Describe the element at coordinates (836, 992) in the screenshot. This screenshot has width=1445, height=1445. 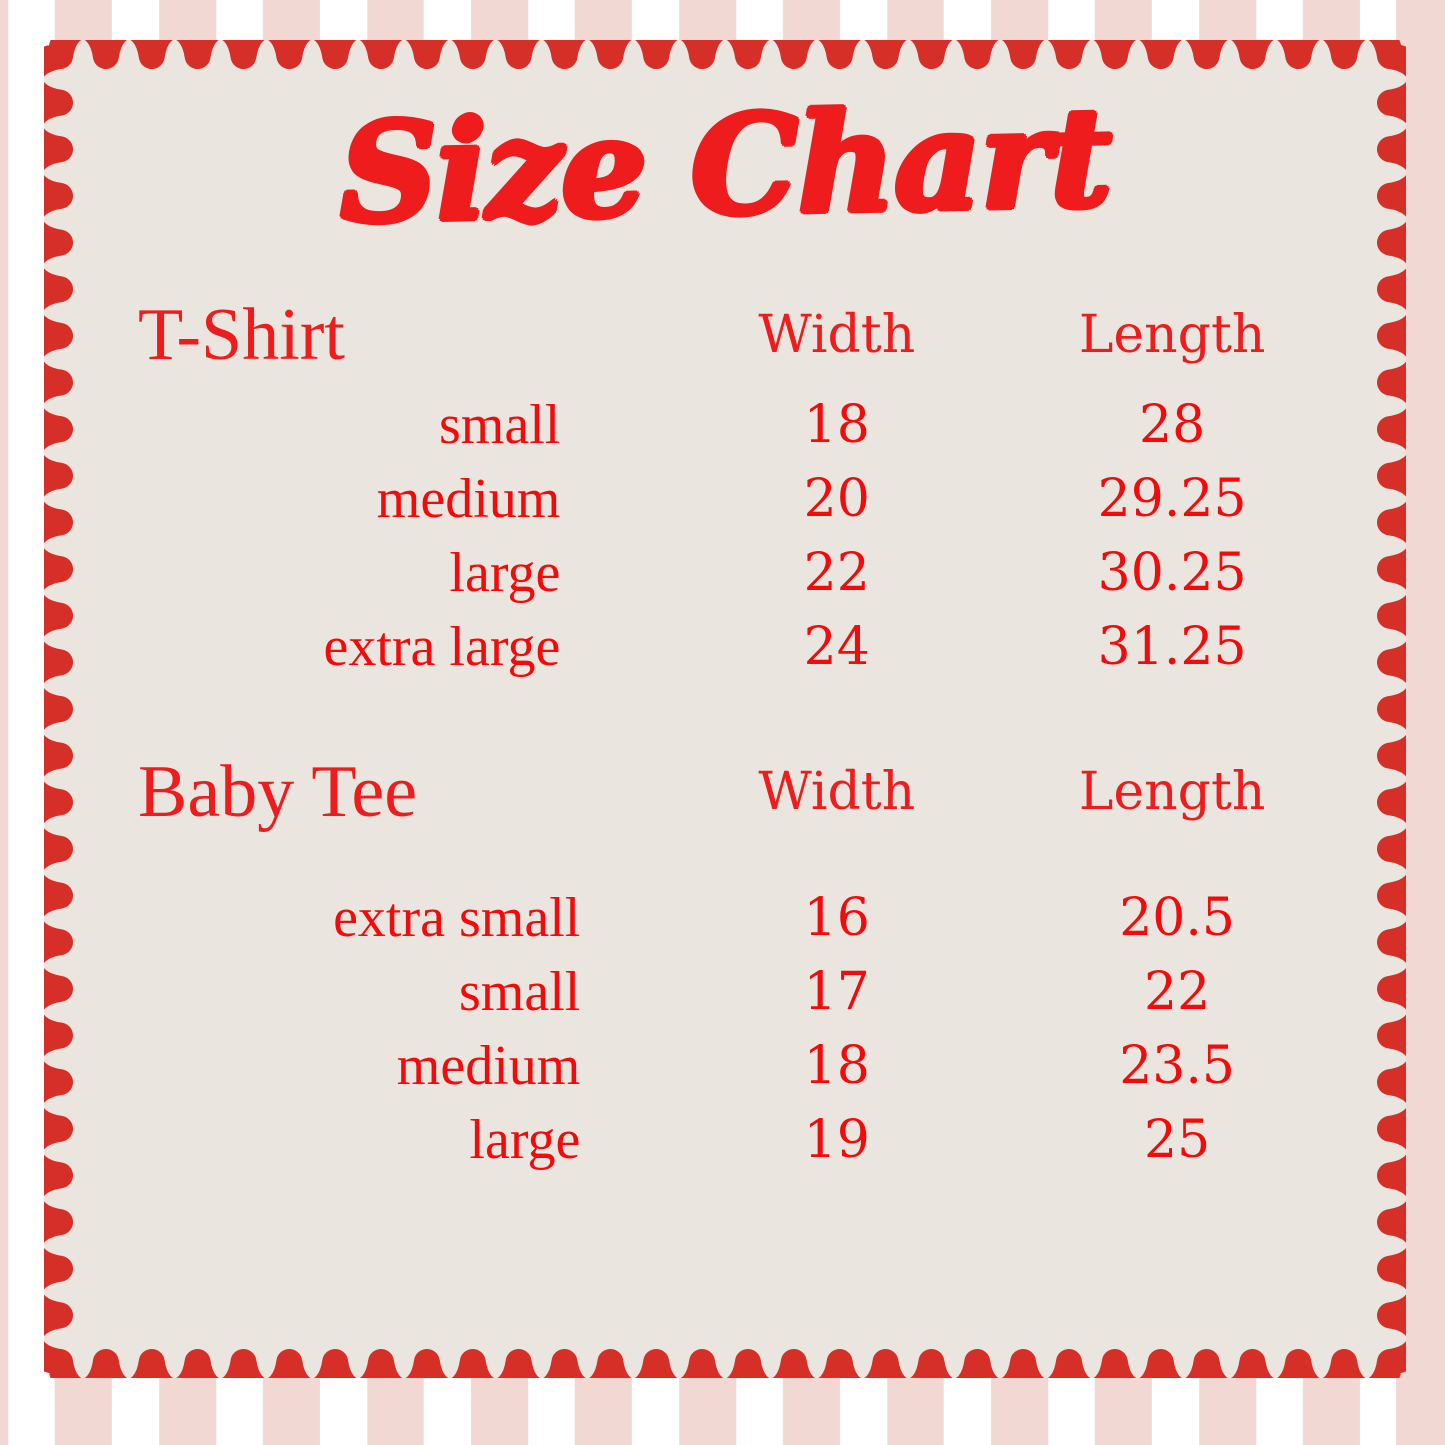
I see `width-value: 17` at that location.